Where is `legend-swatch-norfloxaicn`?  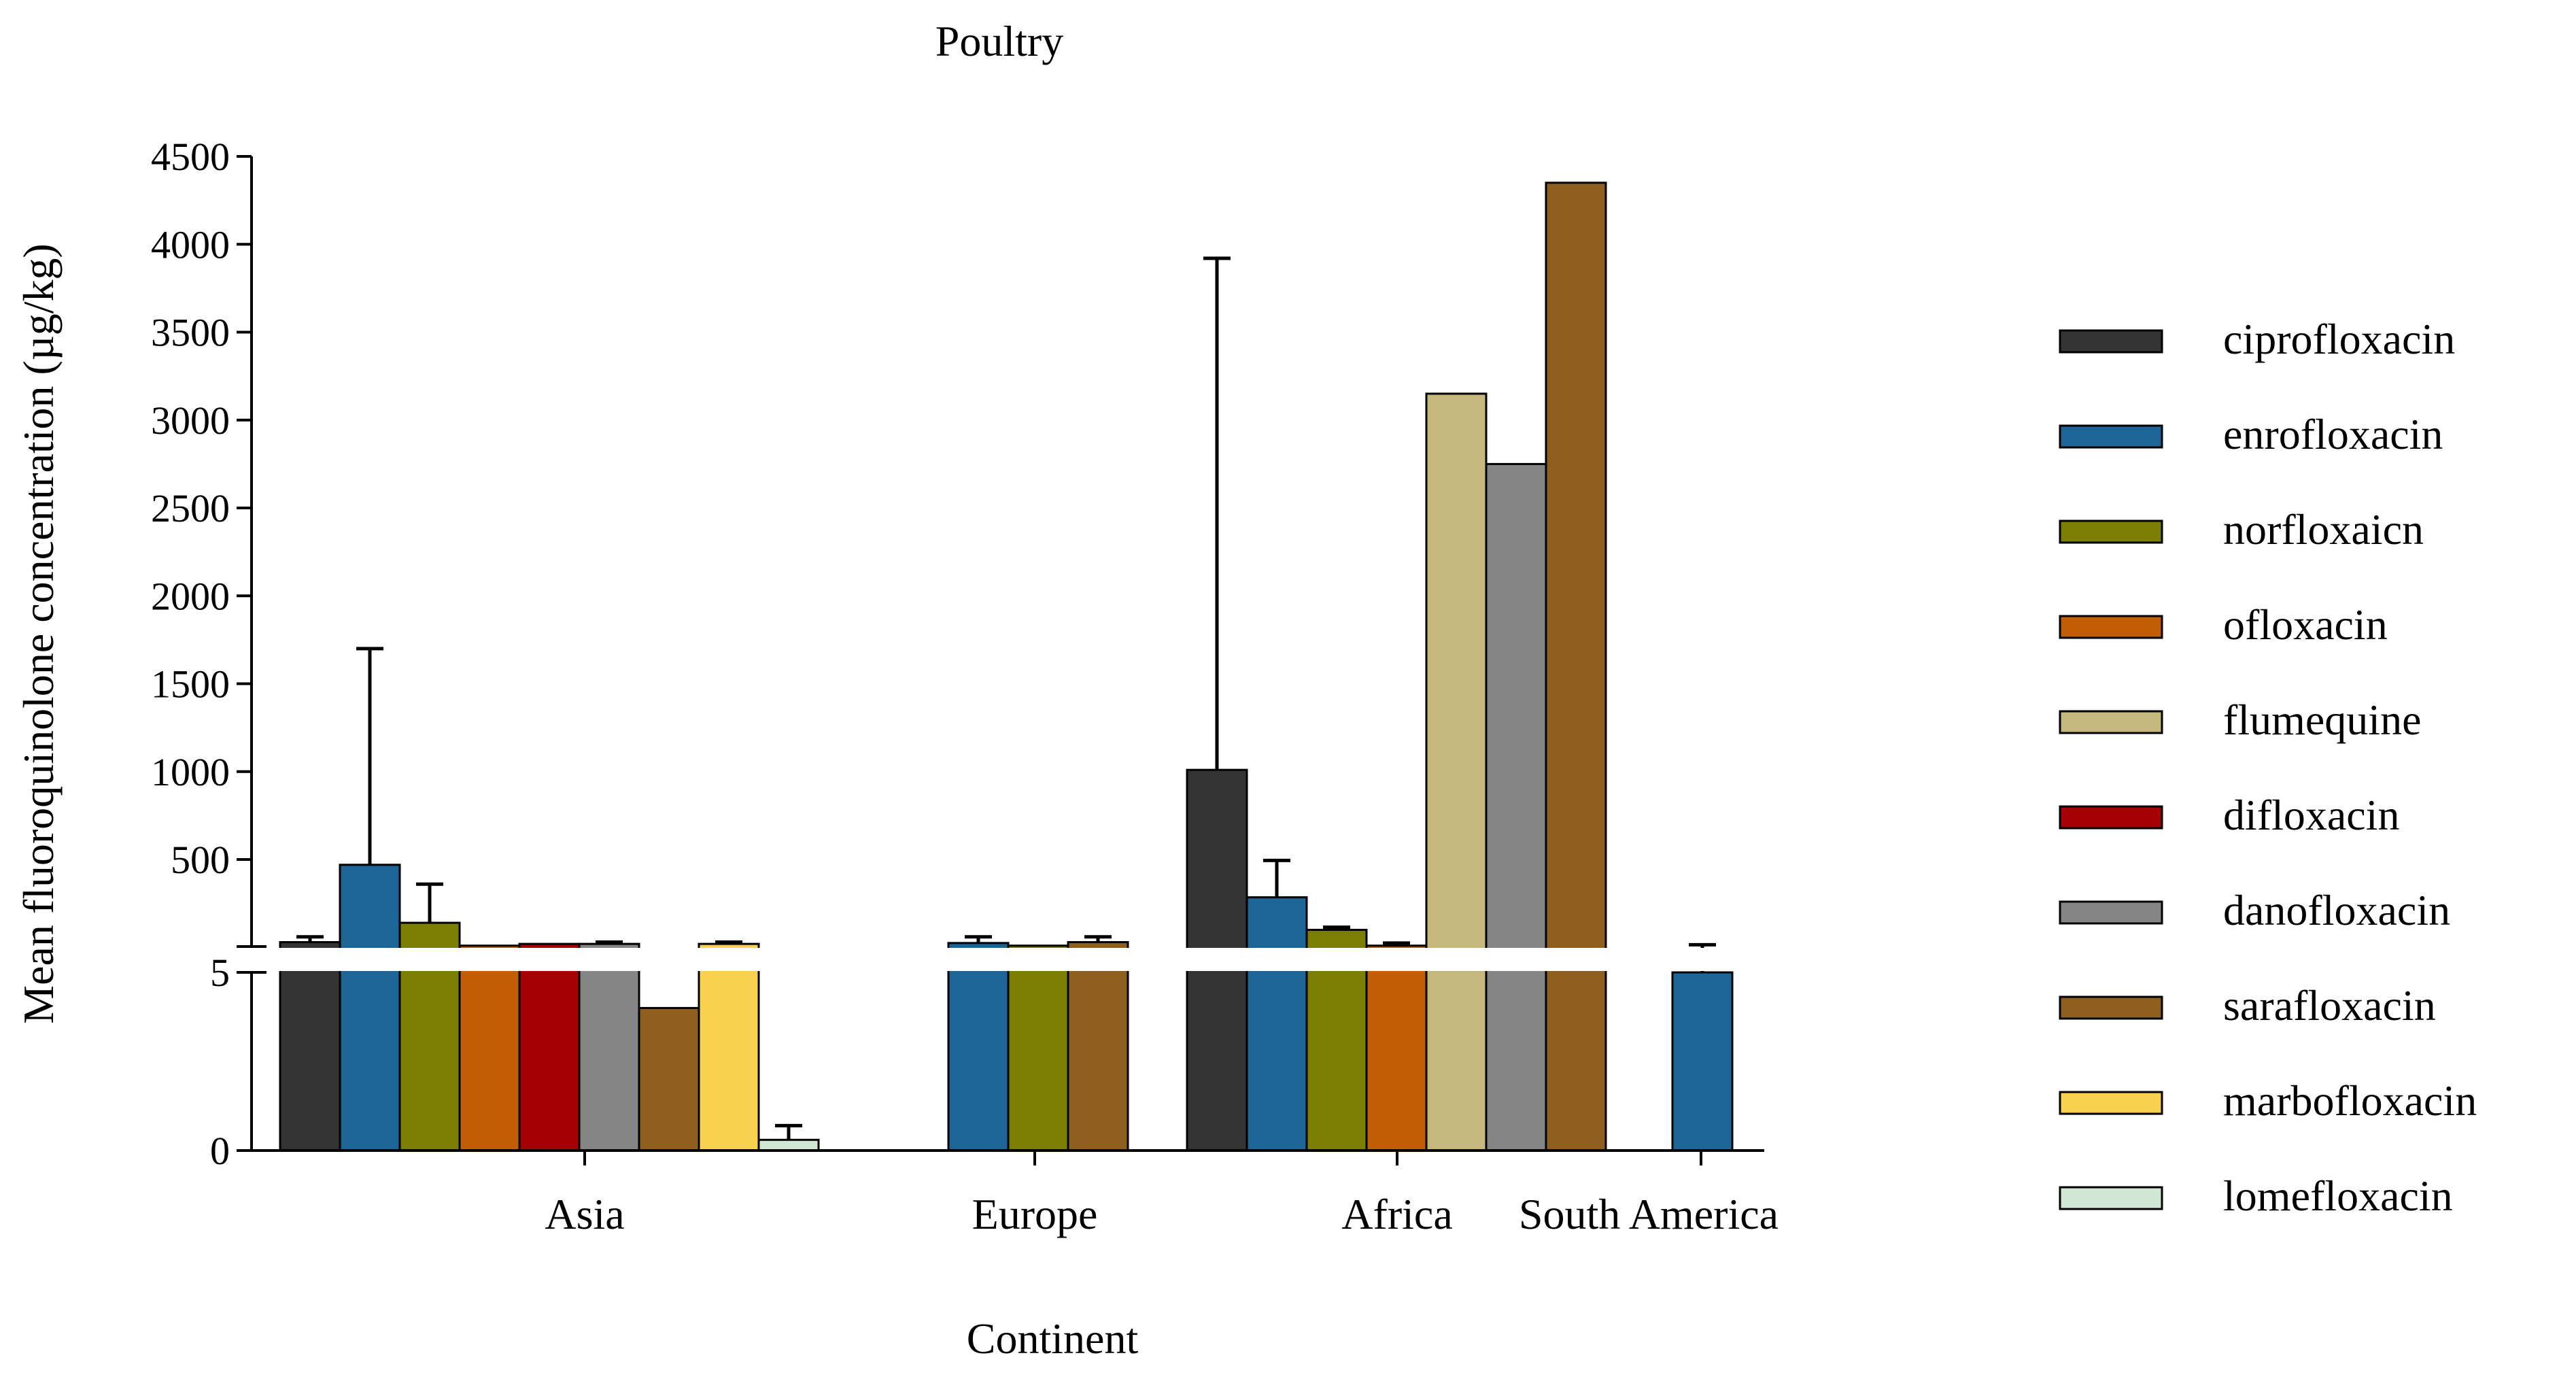
legend-swatch-norfloxaicn is located at coordinates (2111, 532).